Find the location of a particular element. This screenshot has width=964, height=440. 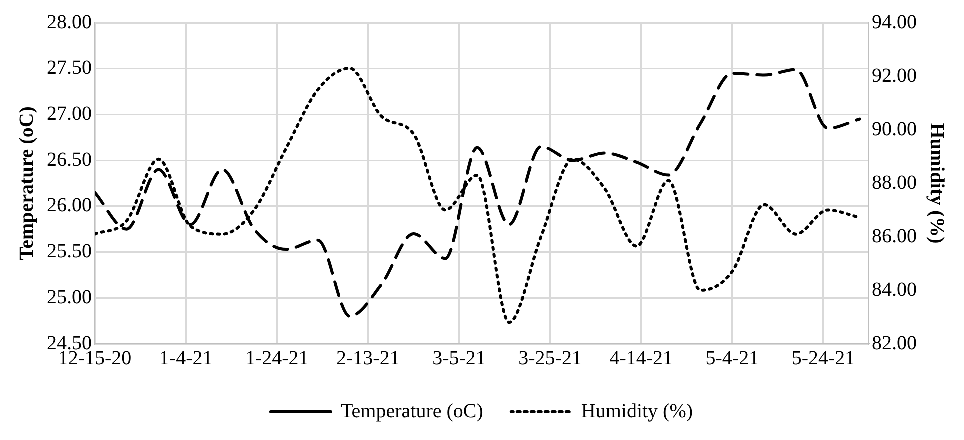

x-tick-label: 3-25-21 is located at coordinates (550, 358).